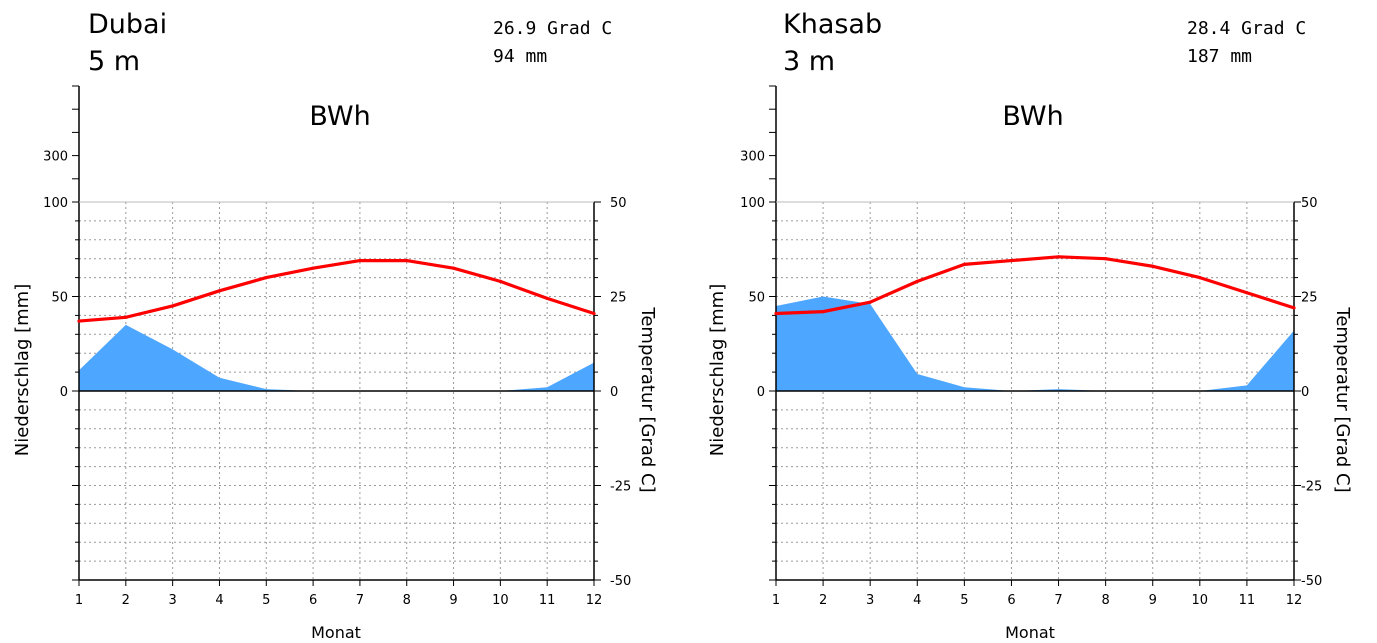  What do you see at coordinates (809, 61) in the screenshot?
I see `station-elevation: 3 m` at bounding box center [809, 61].